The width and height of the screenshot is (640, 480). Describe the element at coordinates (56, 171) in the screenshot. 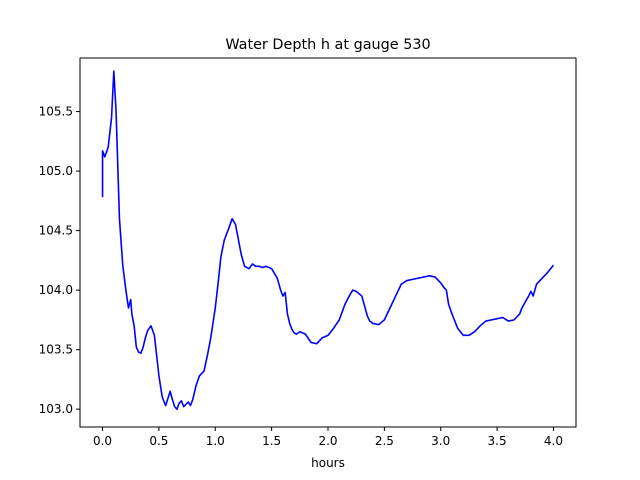

I see `y-tick-label: 105.0` at that location.